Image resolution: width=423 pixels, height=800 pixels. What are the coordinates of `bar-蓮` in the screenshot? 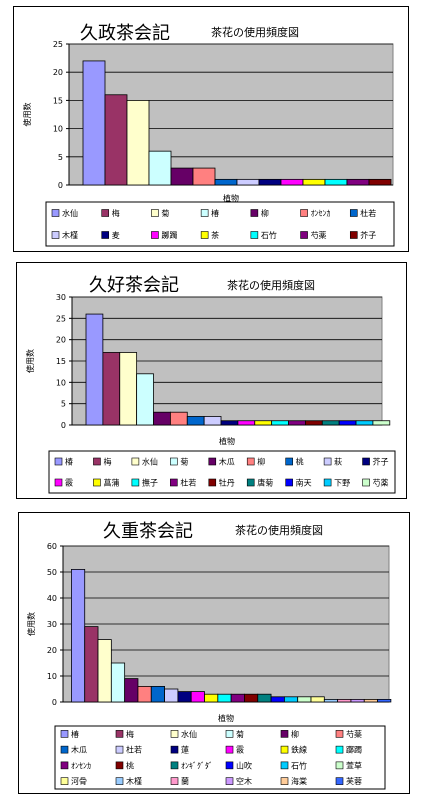 It's located at (184, 697).